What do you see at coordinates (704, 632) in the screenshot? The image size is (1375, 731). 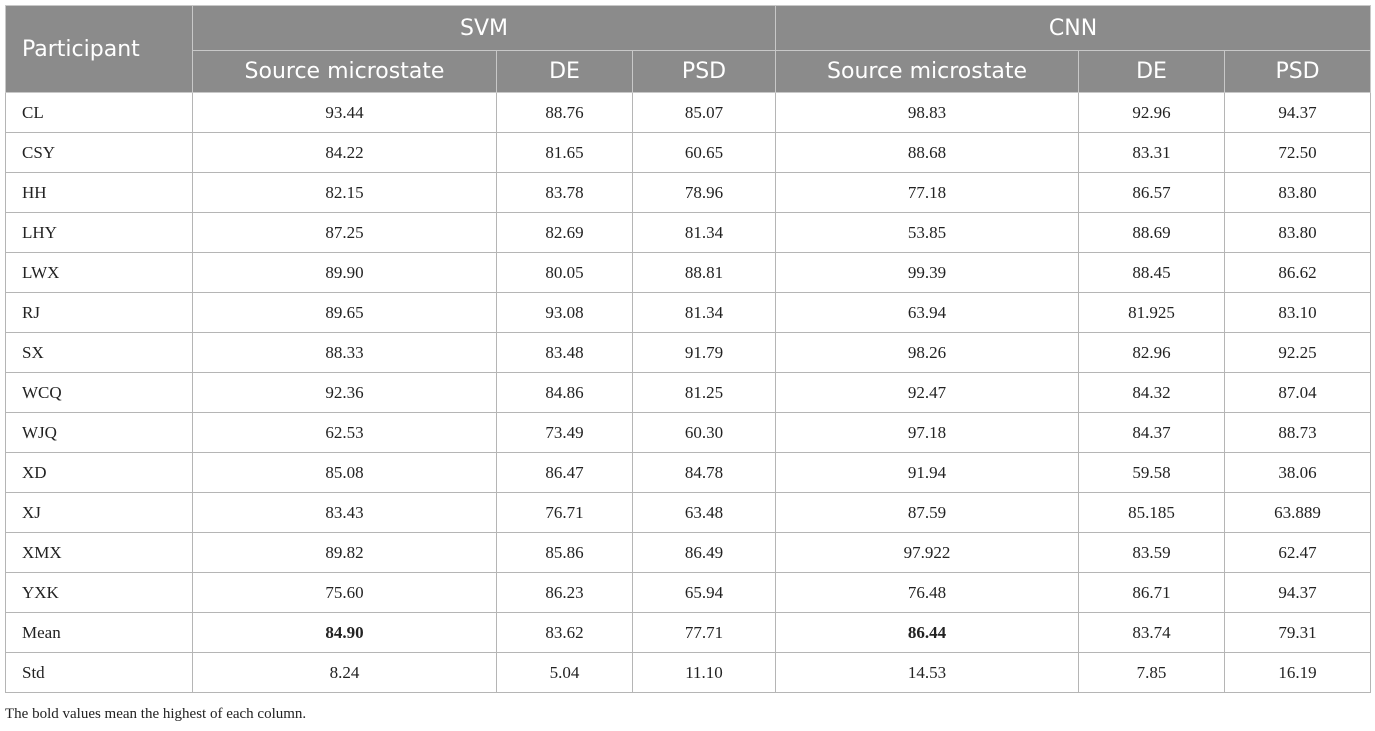 I see `value-cell: 77.71` at bounding box center [704, 632].